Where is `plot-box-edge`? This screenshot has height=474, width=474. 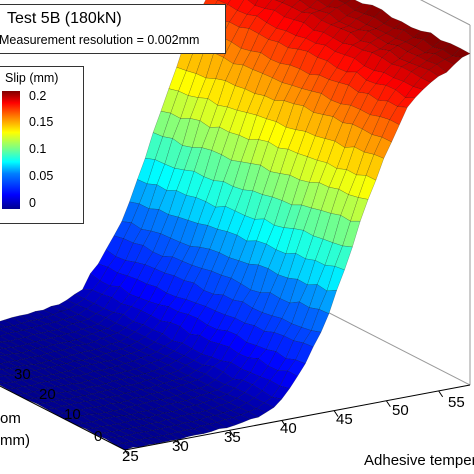 plot-box-edge is located at coordinates (445, 13).